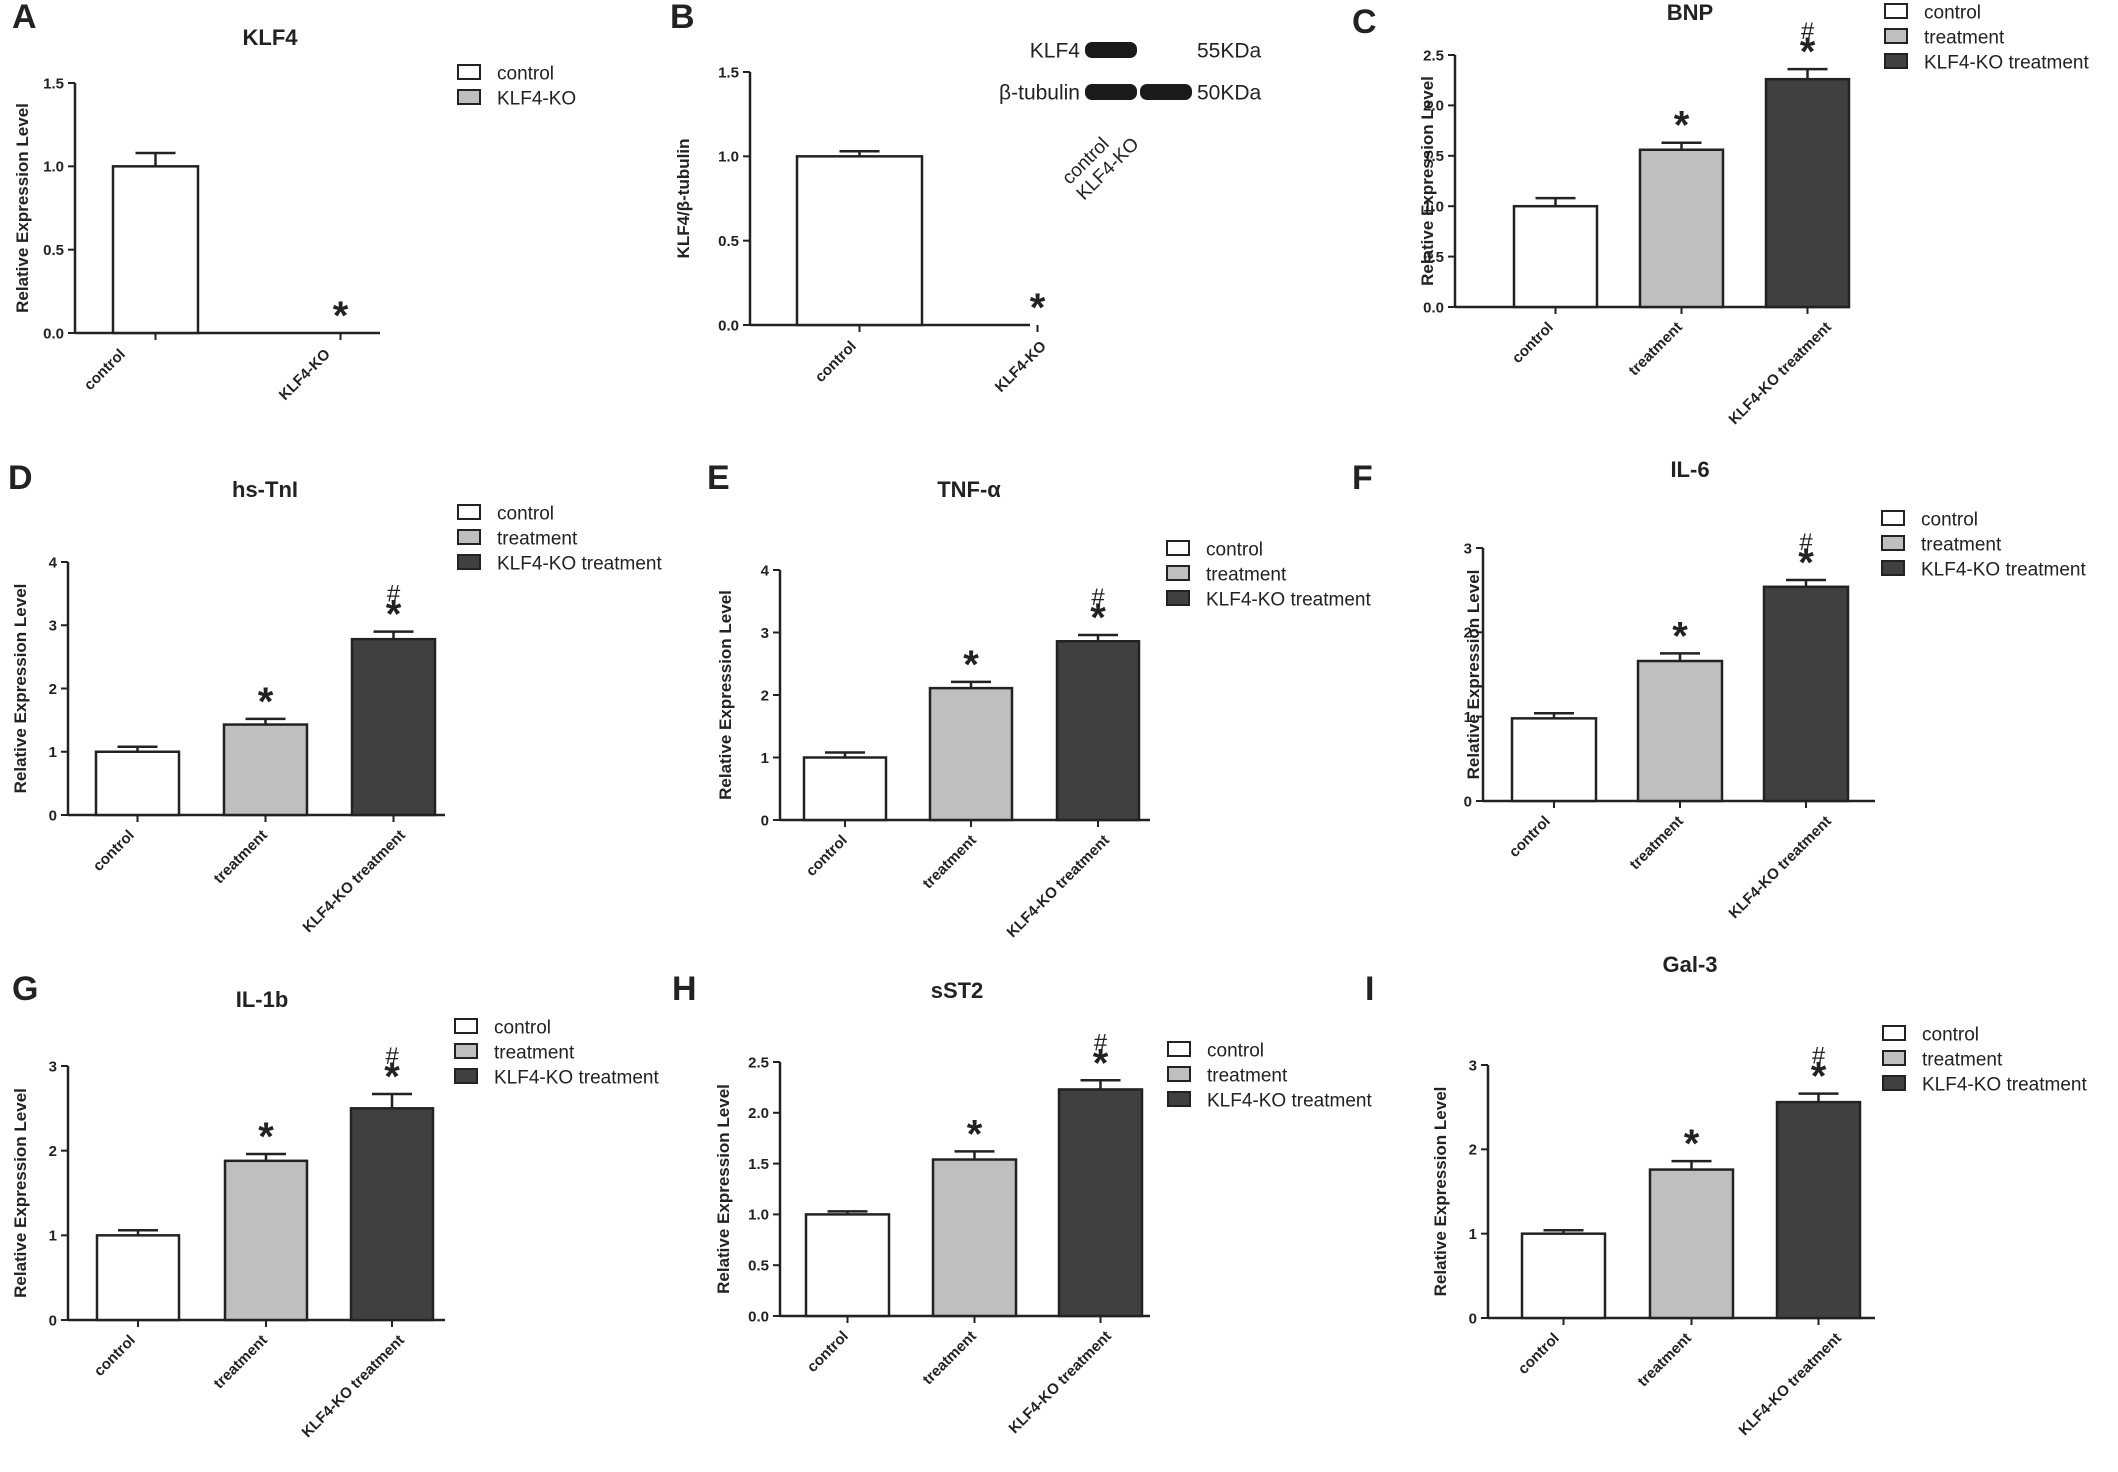 The width and height of the screenshot is (2118, 1472). I want to click on chart-title: IL-1b, so click(262, 999).